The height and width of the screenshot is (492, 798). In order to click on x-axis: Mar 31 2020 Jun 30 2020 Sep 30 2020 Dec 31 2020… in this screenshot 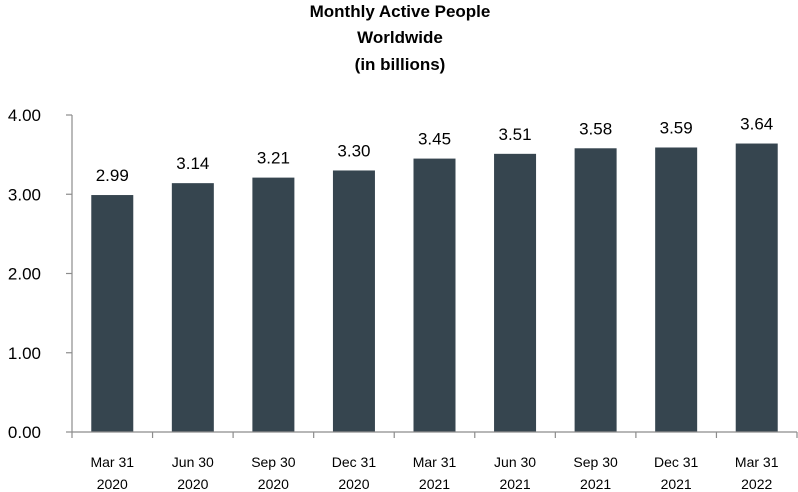, I will do `click(434, 461)`.